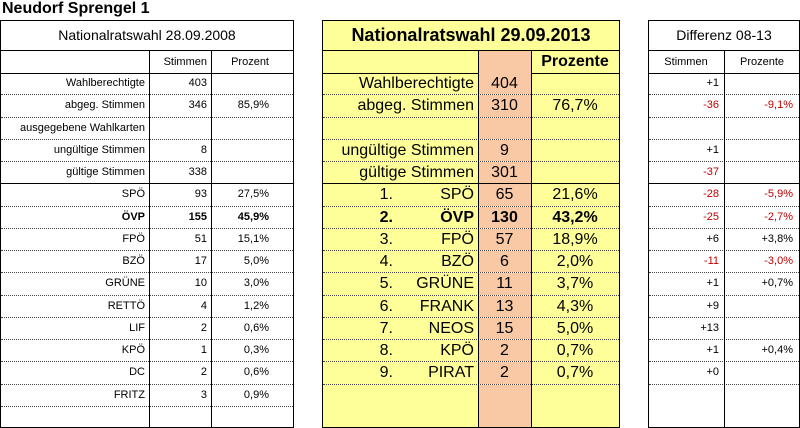  I want to click on percent-value: 5,0%, so click(256, 261).